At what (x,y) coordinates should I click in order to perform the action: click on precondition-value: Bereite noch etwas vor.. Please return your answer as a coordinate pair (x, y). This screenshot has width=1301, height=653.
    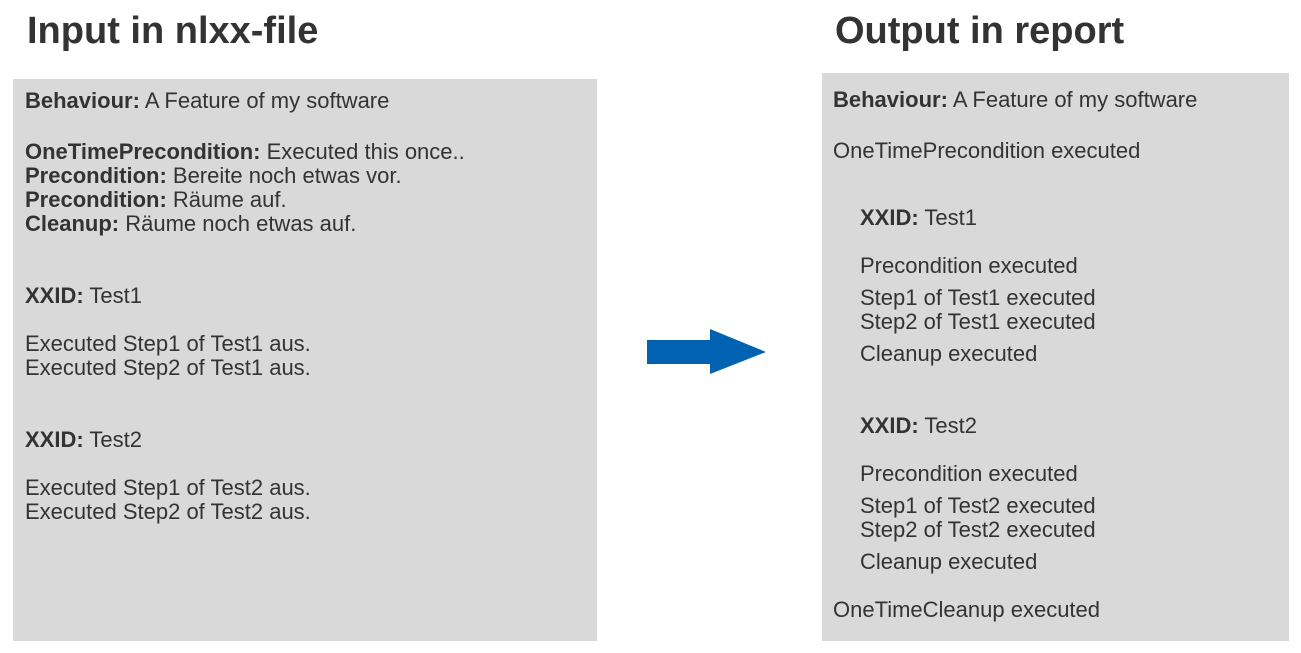
    Looking at the image, I should click on (284, 175).